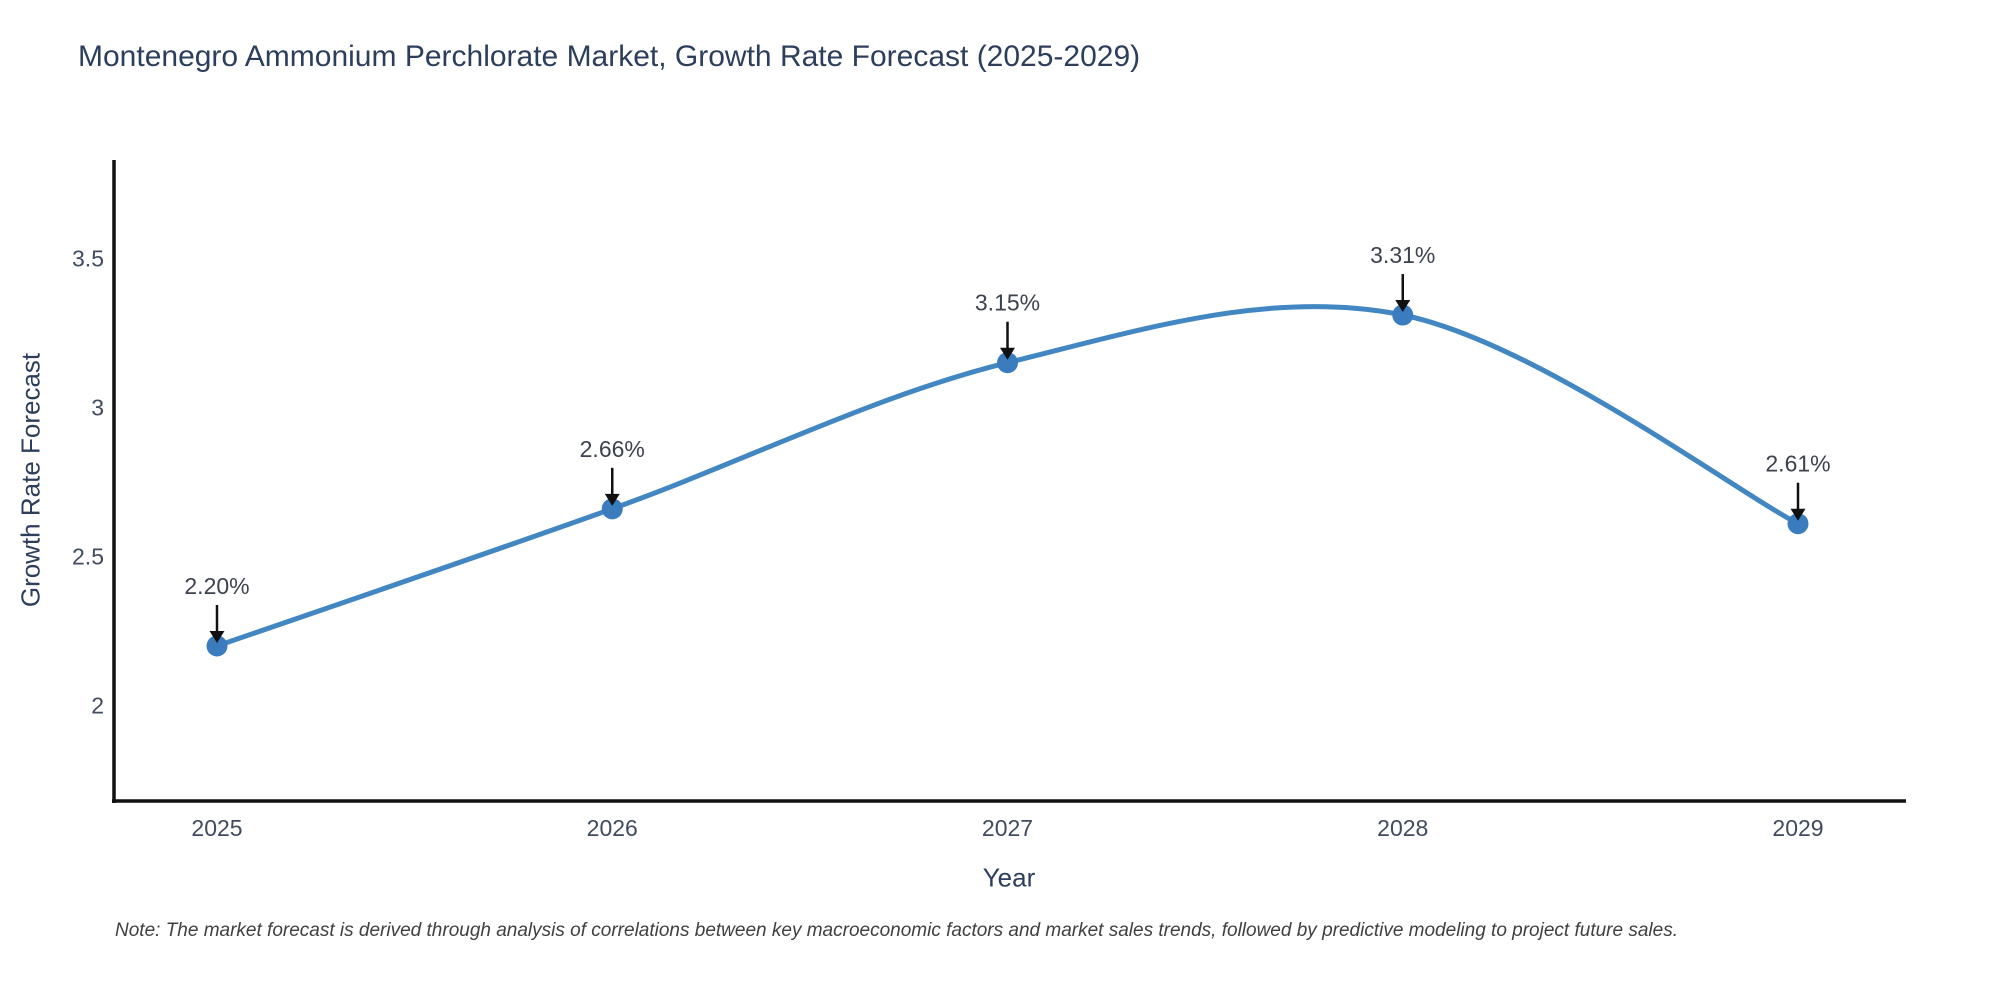 The height and width of the screenshot is (1000, 2000). I want to click on data-point-label: 2.61%, so click(1797, 464).